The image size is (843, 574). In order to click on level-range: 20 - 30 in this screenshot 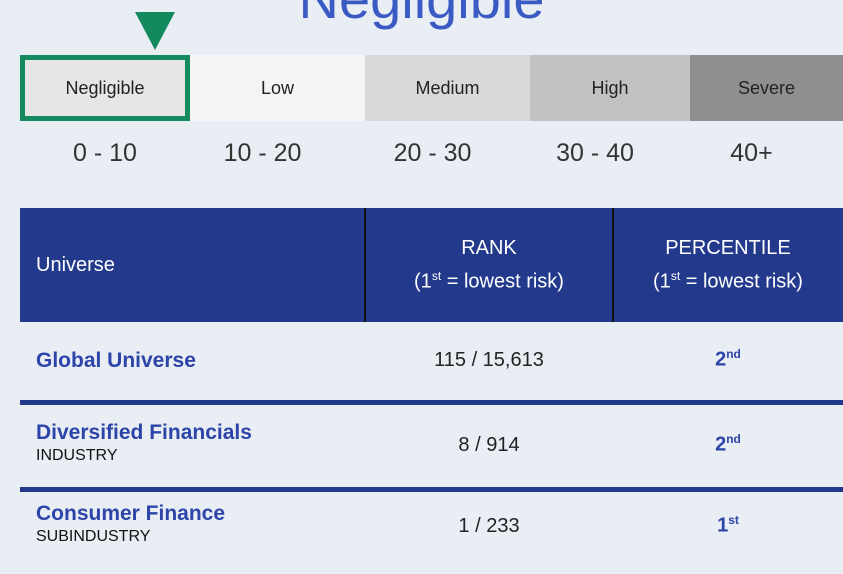, I will do `click(432, 152)`.